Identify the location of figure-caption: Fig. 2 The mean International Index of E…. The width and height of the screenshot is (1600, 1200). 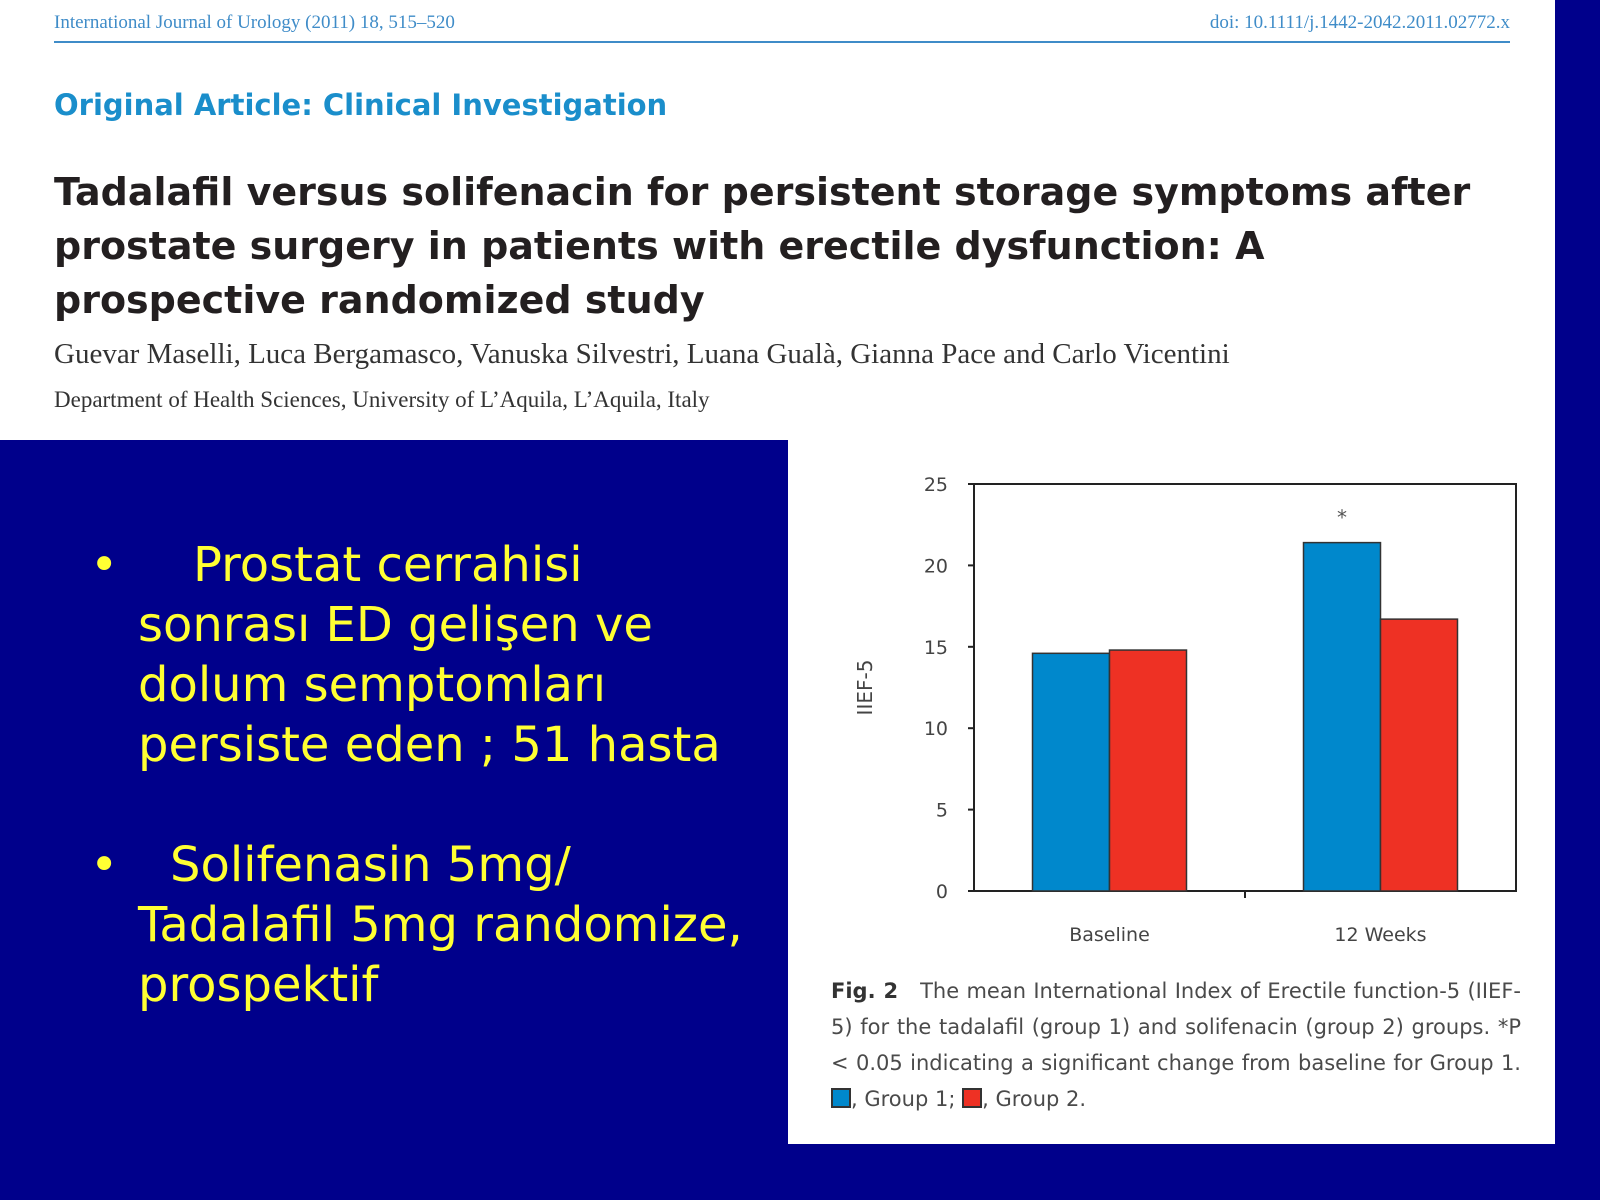
(1176, 1045).